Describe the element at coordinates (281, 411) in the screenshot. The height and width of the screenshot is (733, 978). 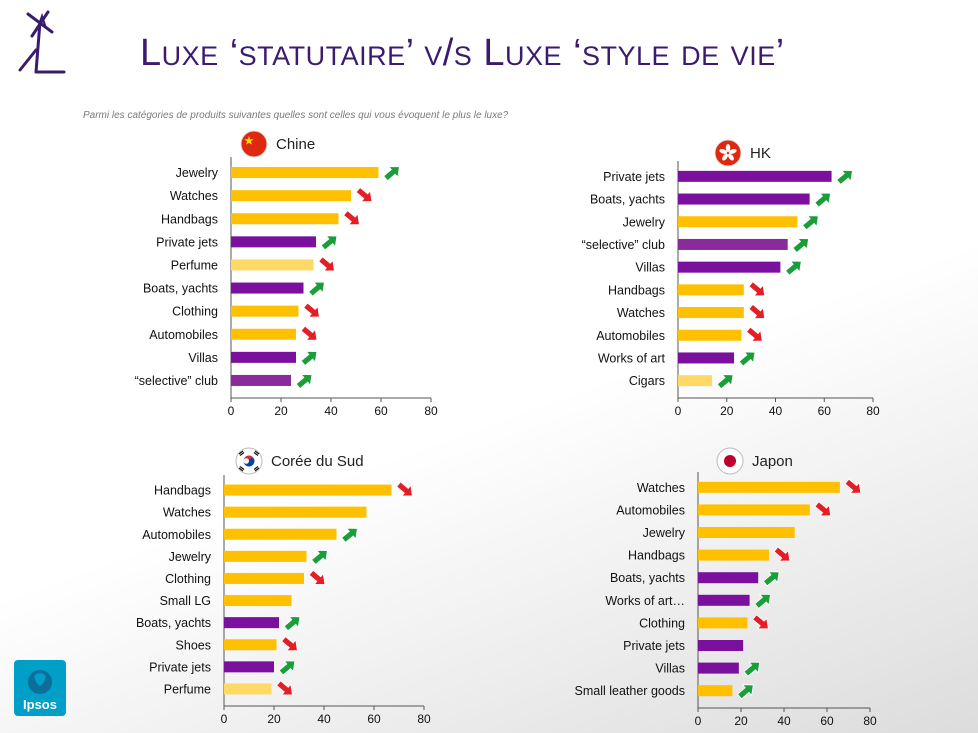
I see `x-tick-label: 20` at that location.